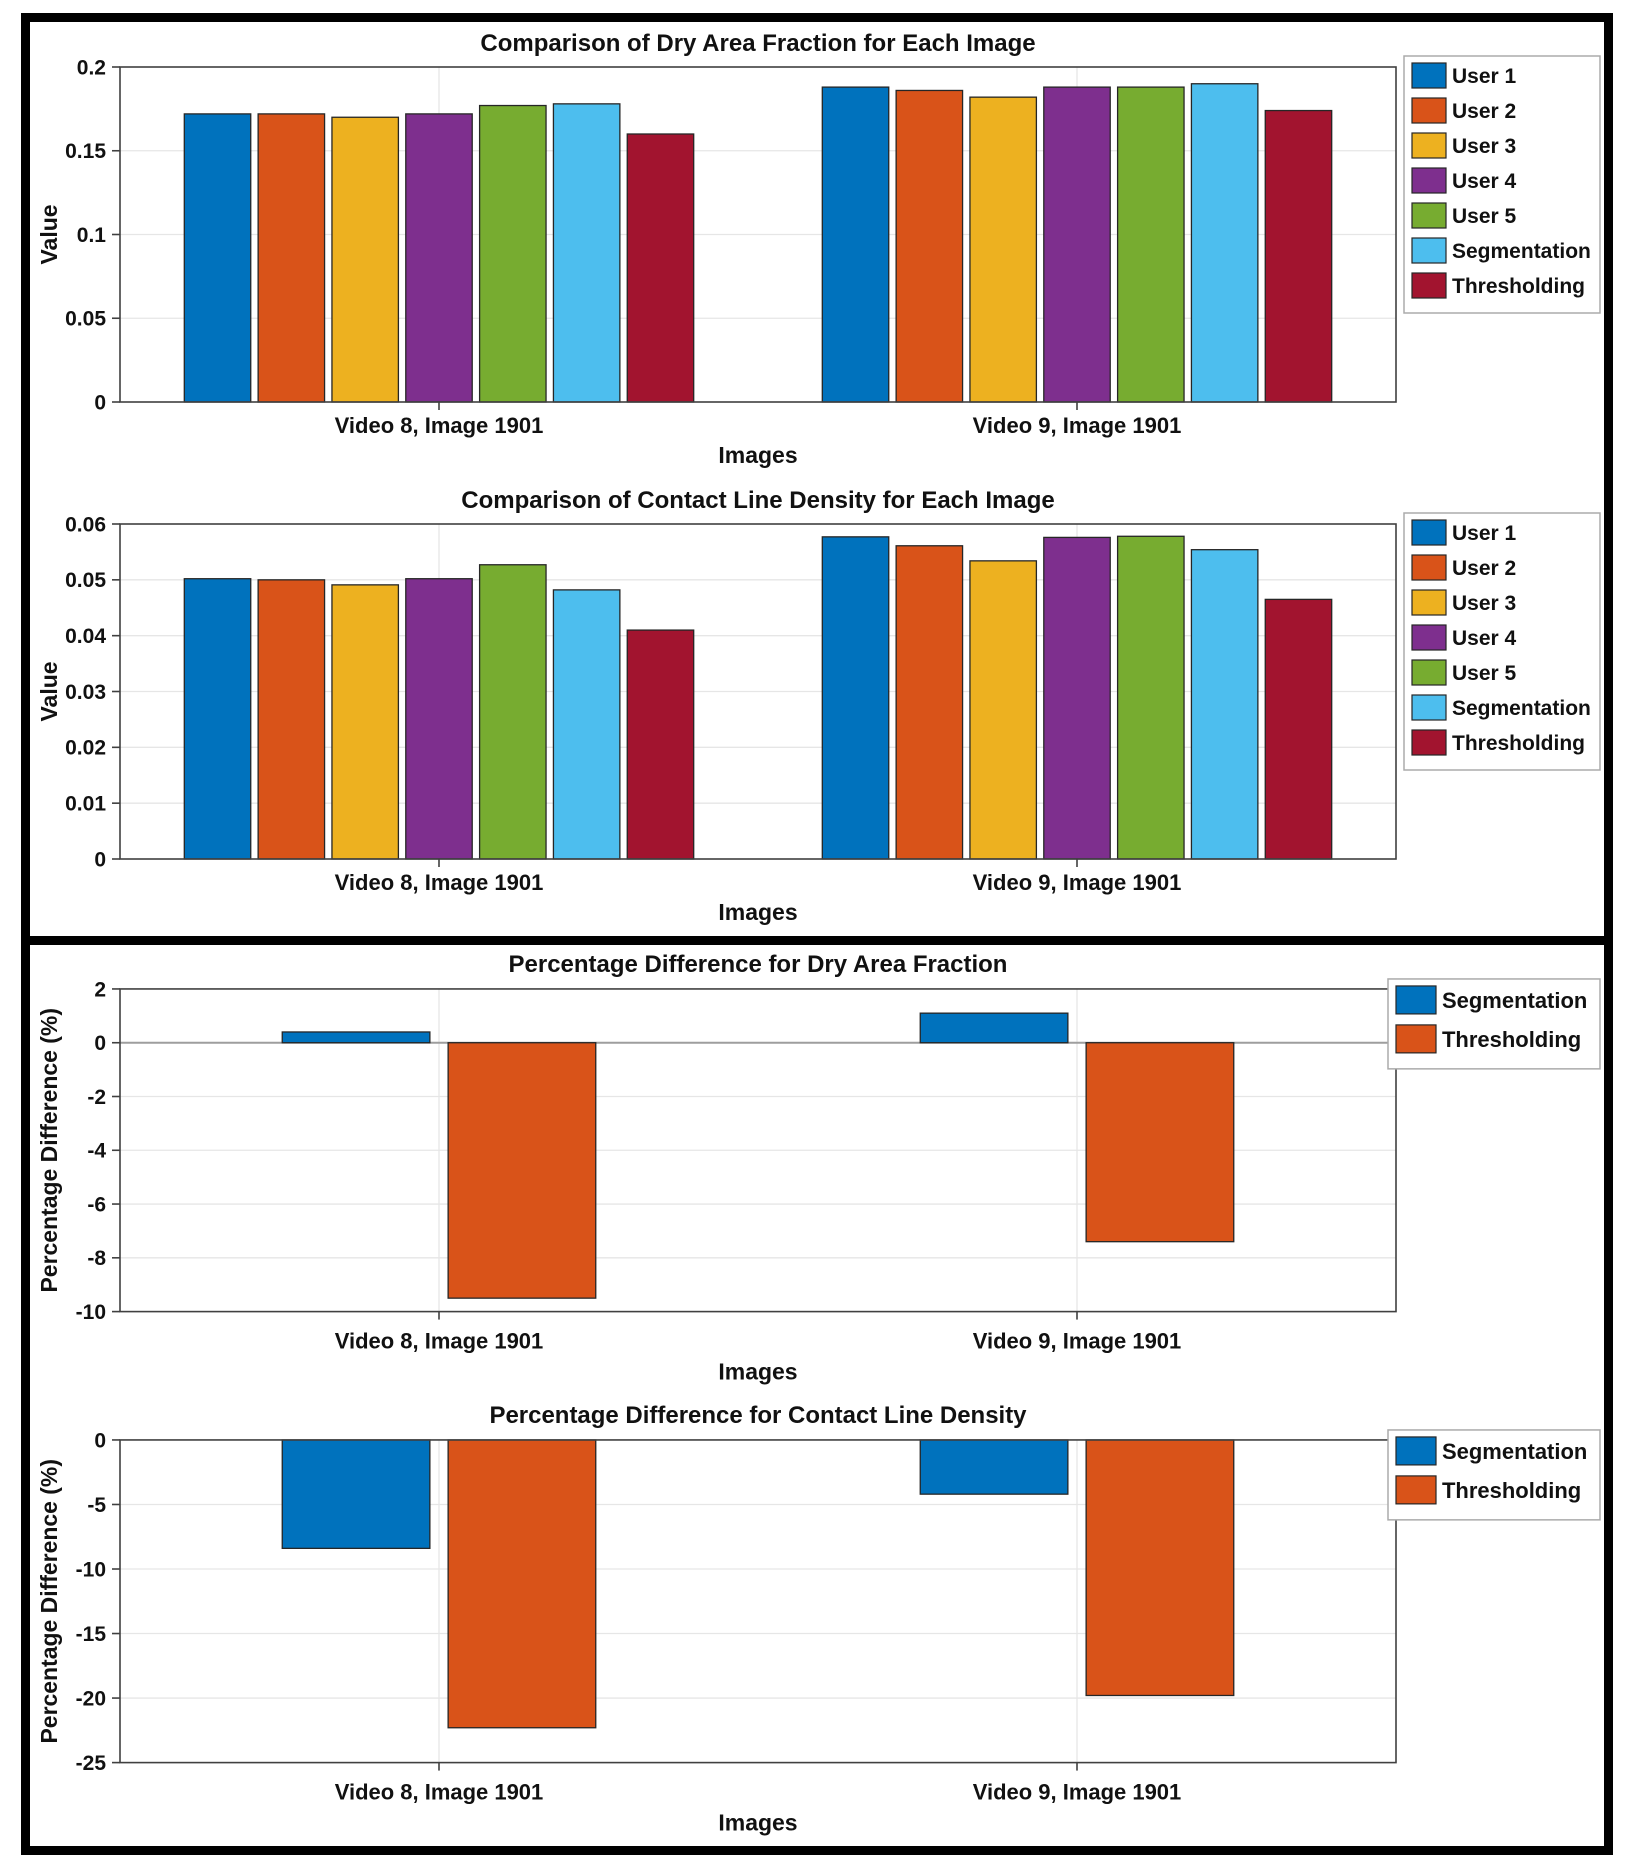 The image size is (1634, 1867). Describe the element at coordinates (91, 1698) in the screenshot. I see `y-tick-label: -20` at that location.